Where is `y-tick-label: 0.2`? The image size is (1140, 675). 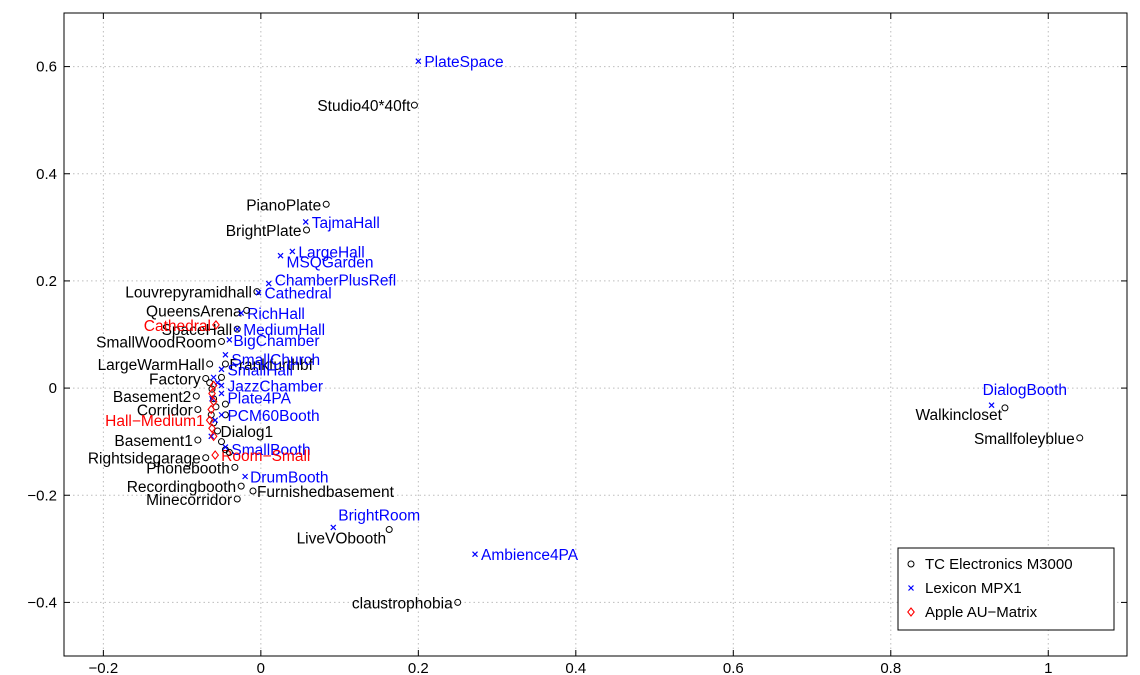
y-tick-label: 0.2 is located at coordinates (46, 281).